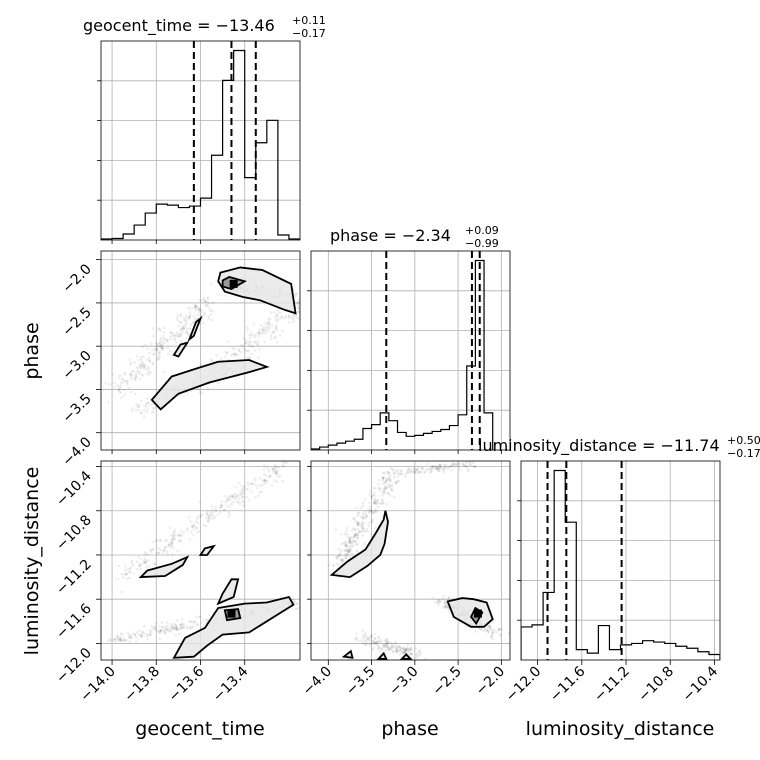 The image size is (760, 760). Describe the element at coordinates (74, 489) in the screenshot. I see `y-tick-label-luminosity-distance-4: −10.4` at that location.